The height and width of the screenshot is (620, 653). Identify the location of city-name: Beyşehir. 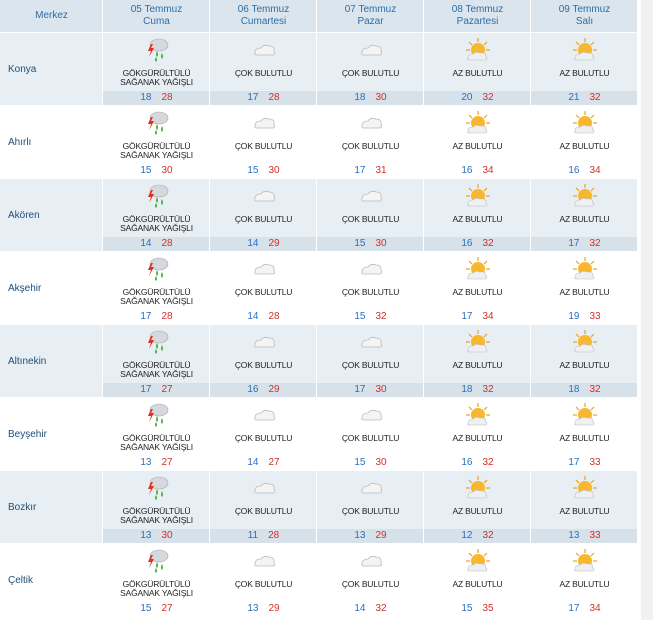
(51, 434).